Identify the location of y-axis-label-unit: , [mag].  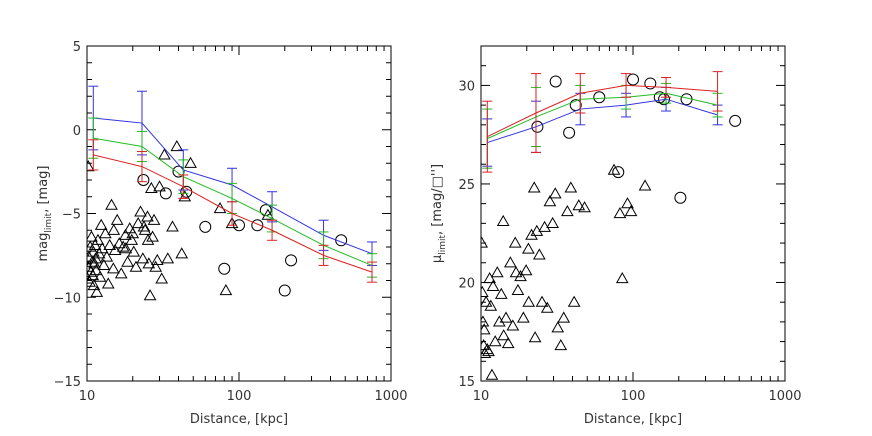
(43, 189).